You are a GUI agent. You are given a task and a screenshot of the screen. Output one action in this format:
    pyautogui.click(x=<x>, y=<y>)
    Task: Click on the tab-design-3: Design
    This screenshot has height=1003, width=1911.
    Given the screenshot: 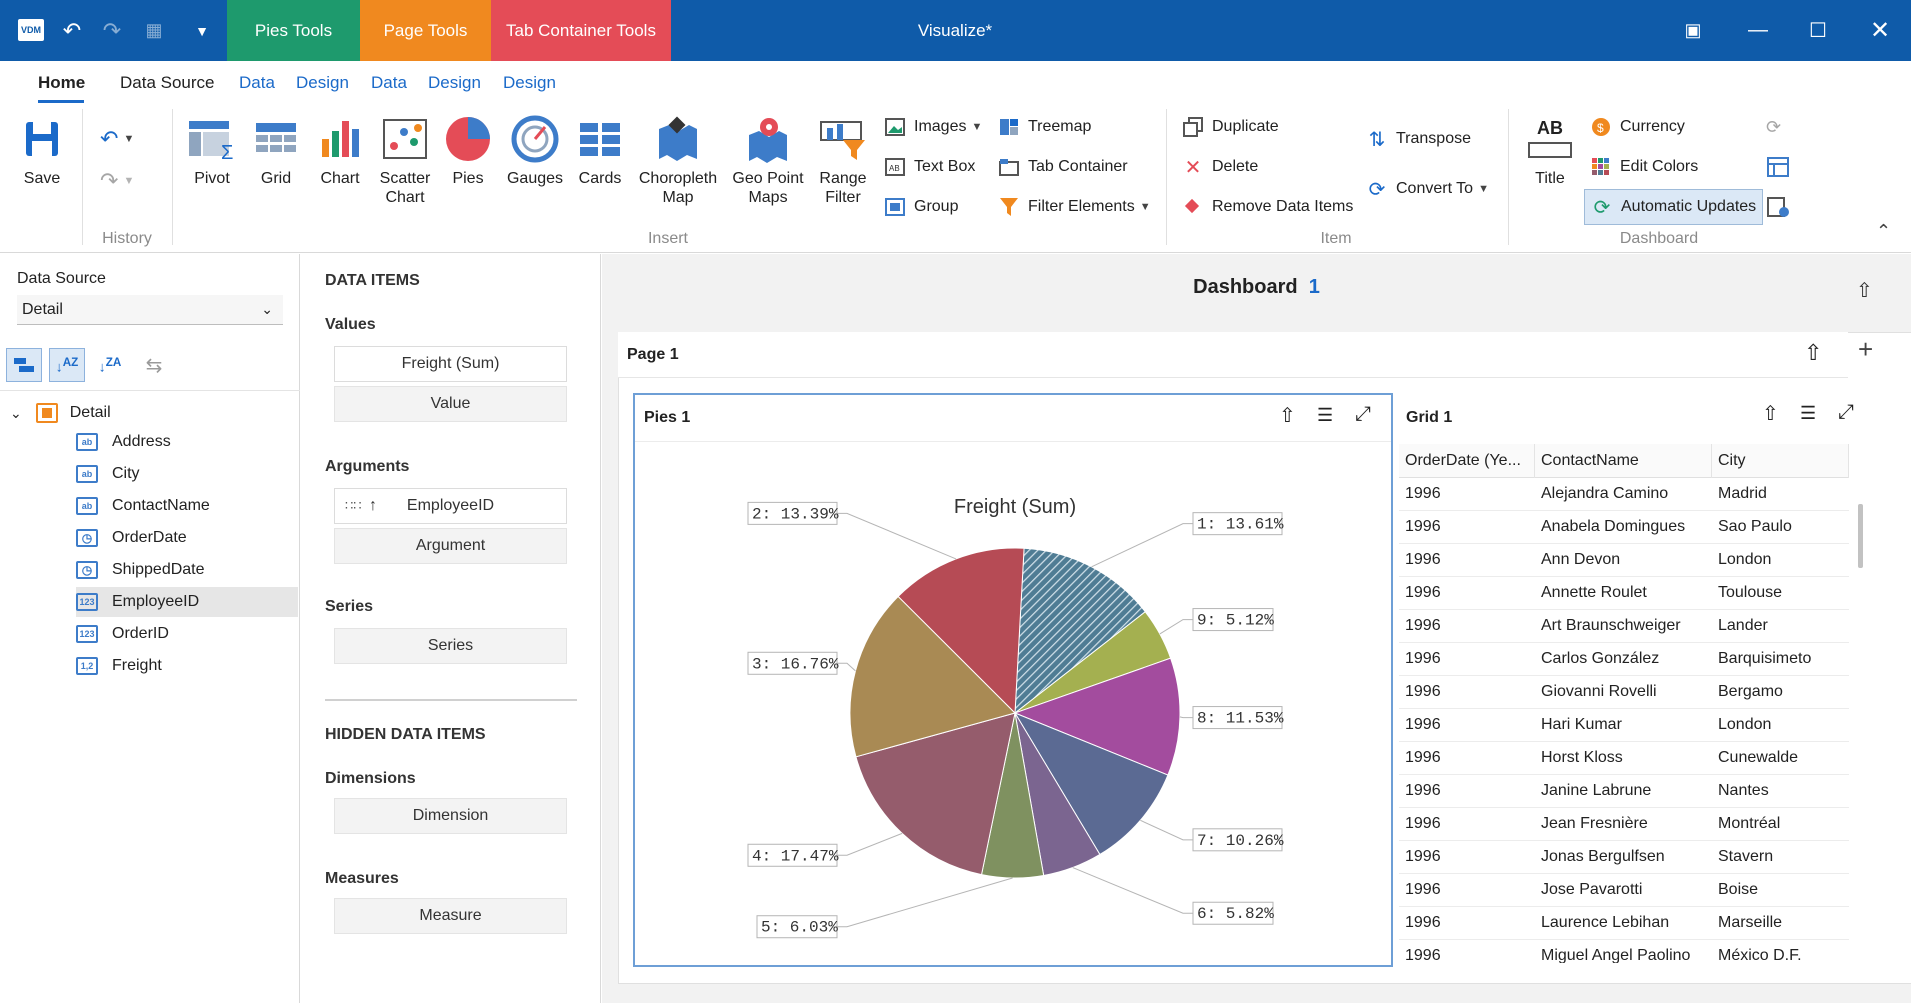 What is the action you would take?
    pyautogui.click(x=529, y=82)
    